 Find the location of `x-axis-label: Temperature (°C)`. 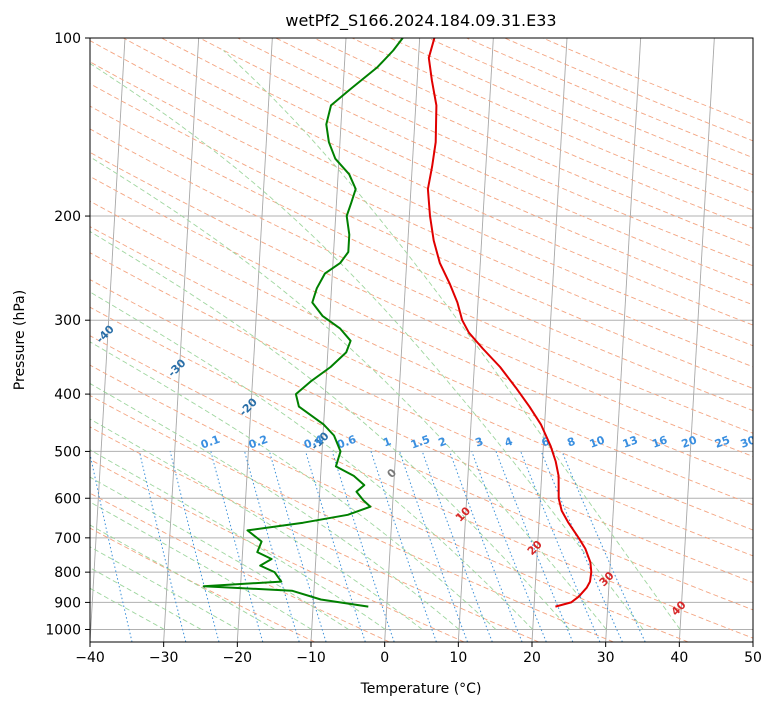

x-axis-label: Temperature (°C) is located at coordinates (421, 689).